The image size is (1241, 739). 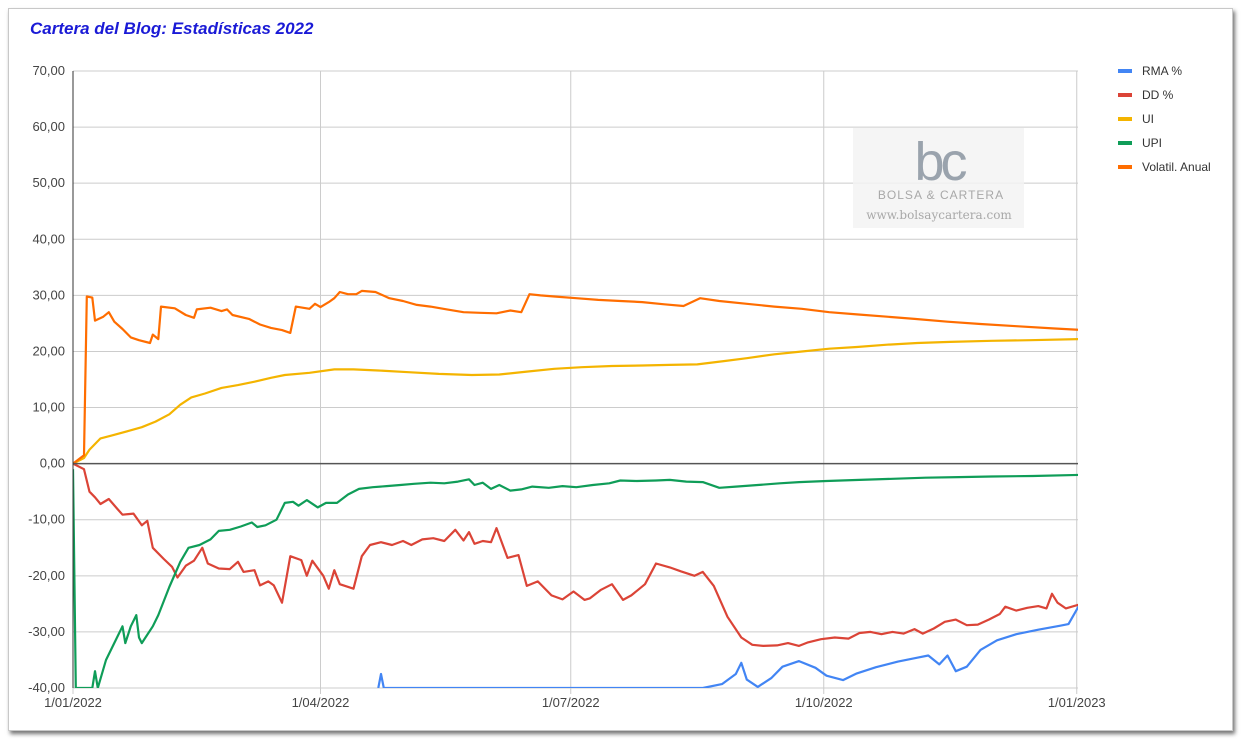 What do you see at coordinates (1164, 119) in the screenshot?
I see `legend: RMA % DD % UI UPI Volatil. Anual` at bounding box center [1164, 119].